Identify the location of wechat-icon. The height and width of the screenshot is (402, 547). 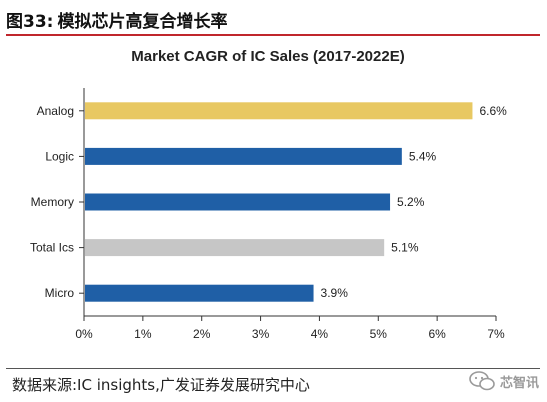
(482, 381).